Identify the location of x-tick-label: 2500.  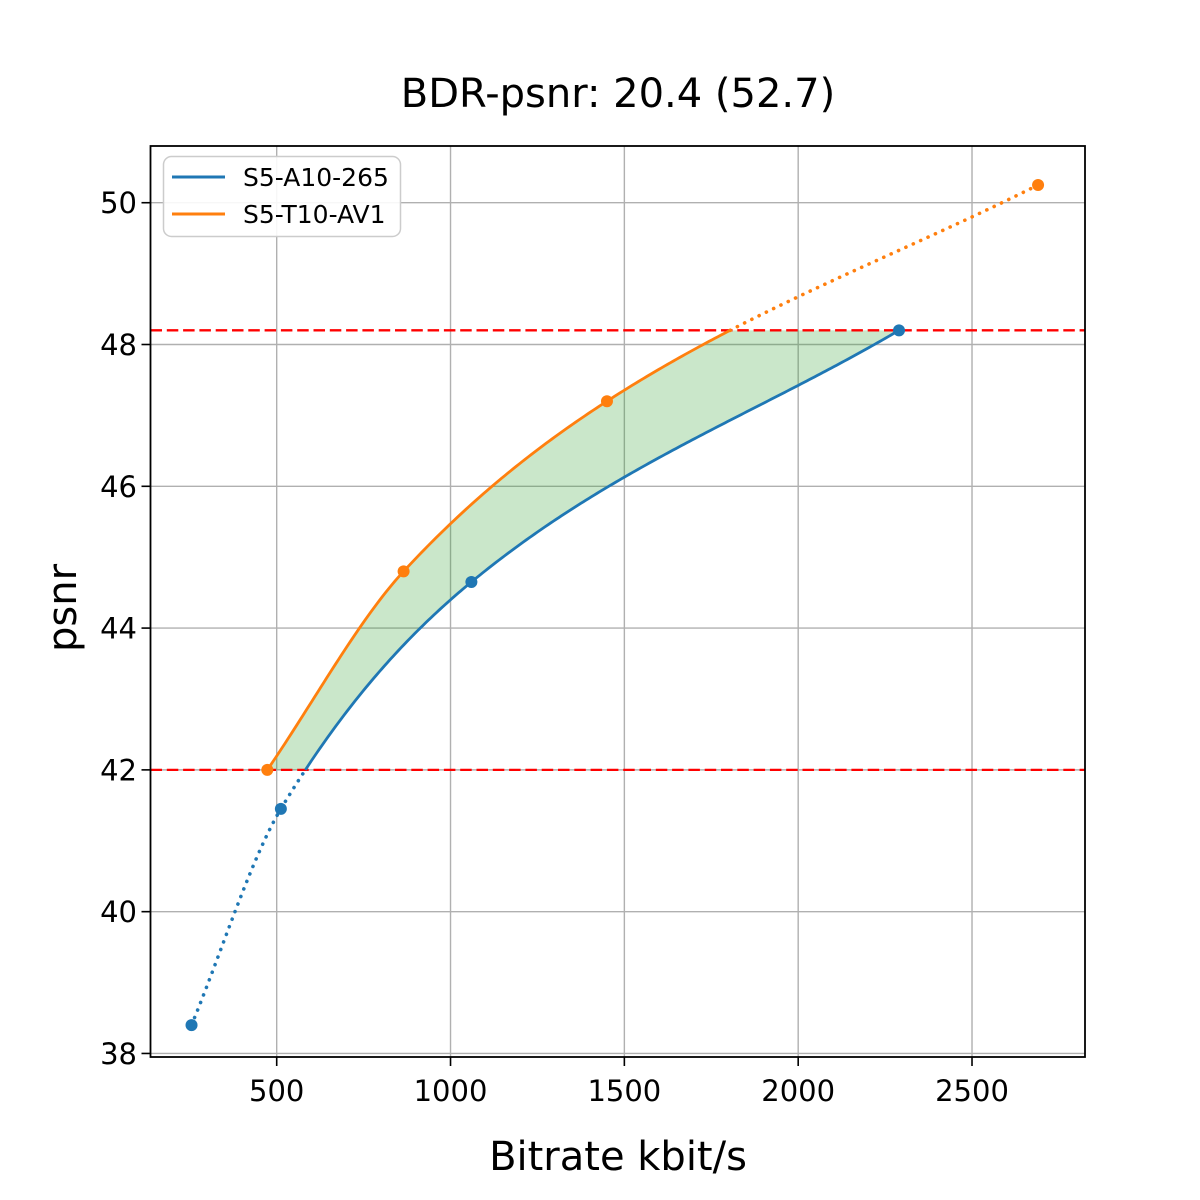
(972, 1091).